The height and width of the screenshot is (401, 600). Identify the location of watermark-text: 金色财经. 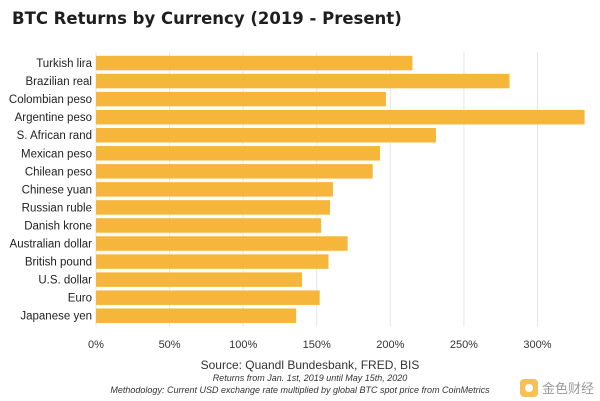
(567, 389).